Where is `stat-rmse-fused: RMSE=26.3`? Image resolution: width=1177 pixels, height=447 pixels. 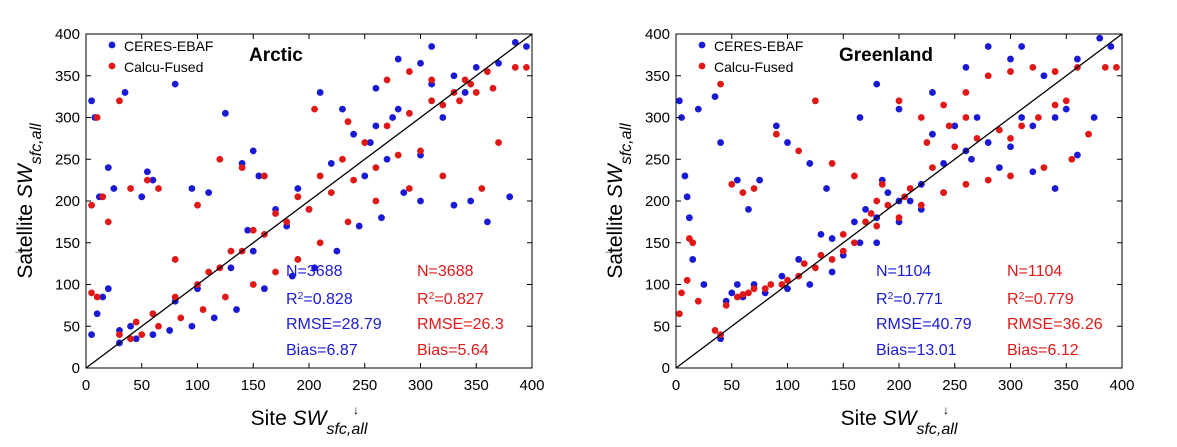
stat-rmse-fused: RMSE=26.3 is located at coordinates (460, 324).